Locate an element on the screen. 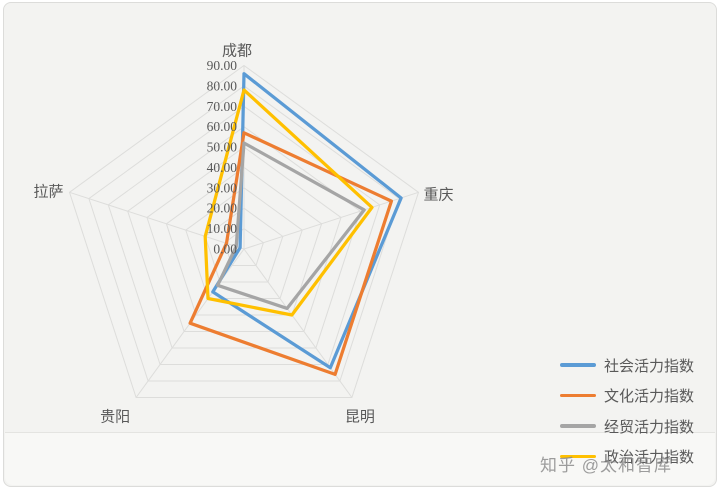 Image resolution: width=720 pixels, height=490 pixels. radial-tick-label: 20.00 is located at coordinates (222, 208).